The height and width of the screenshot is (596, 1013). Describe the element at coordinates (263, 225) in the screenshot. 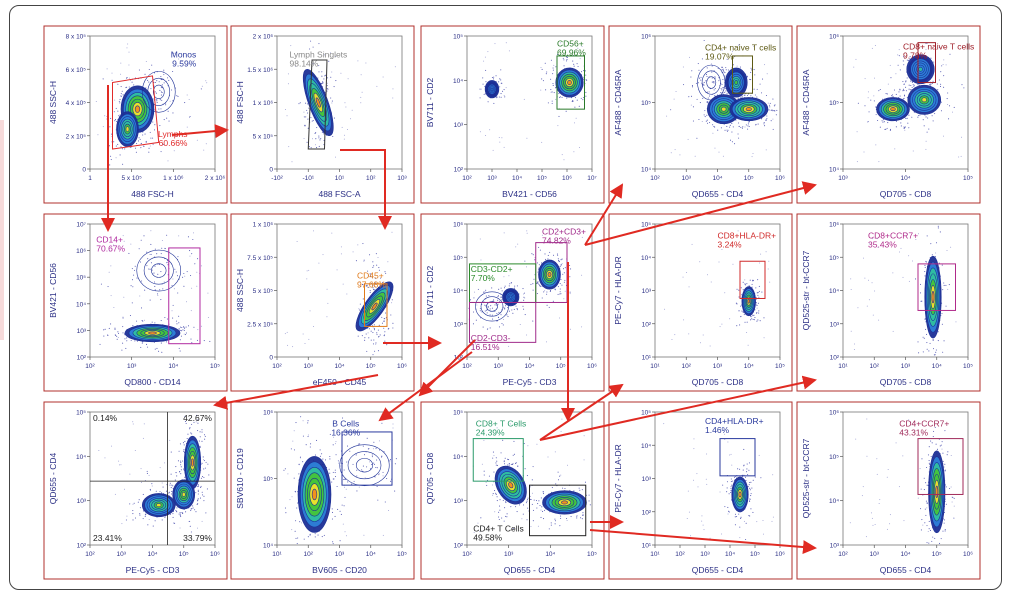

I see `y-tick-label: 1 x 10⁶` at that location.